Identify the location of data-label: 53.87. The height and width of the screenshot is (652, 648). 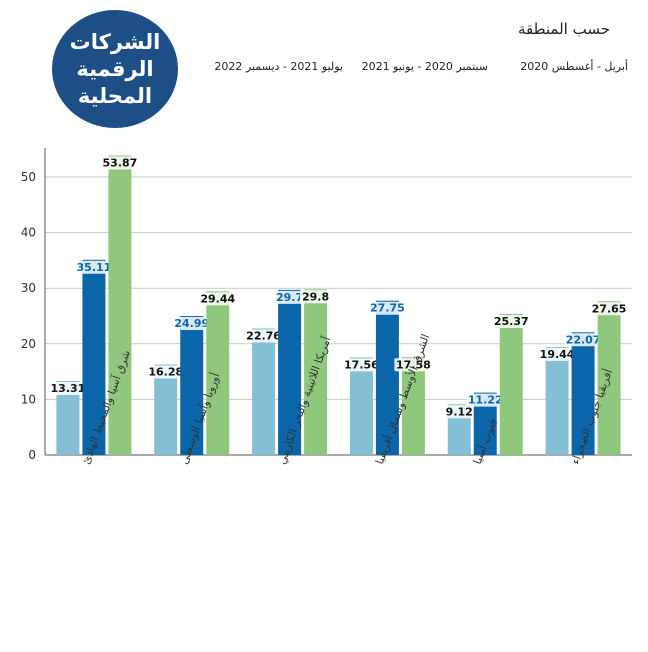
(120, 162).